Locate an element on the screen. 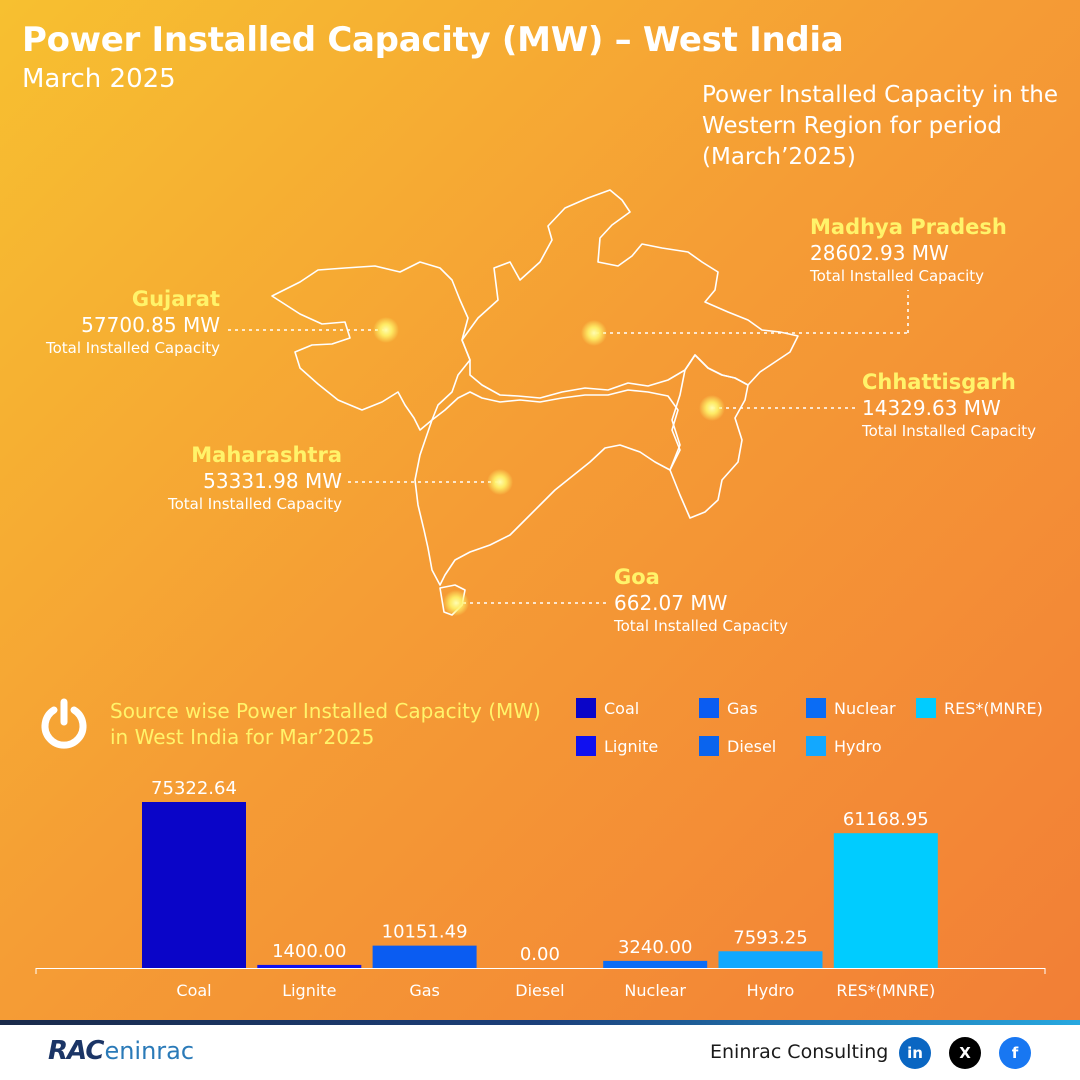  bar-value-label: 7593.25 is located at coordinates (770, 937).